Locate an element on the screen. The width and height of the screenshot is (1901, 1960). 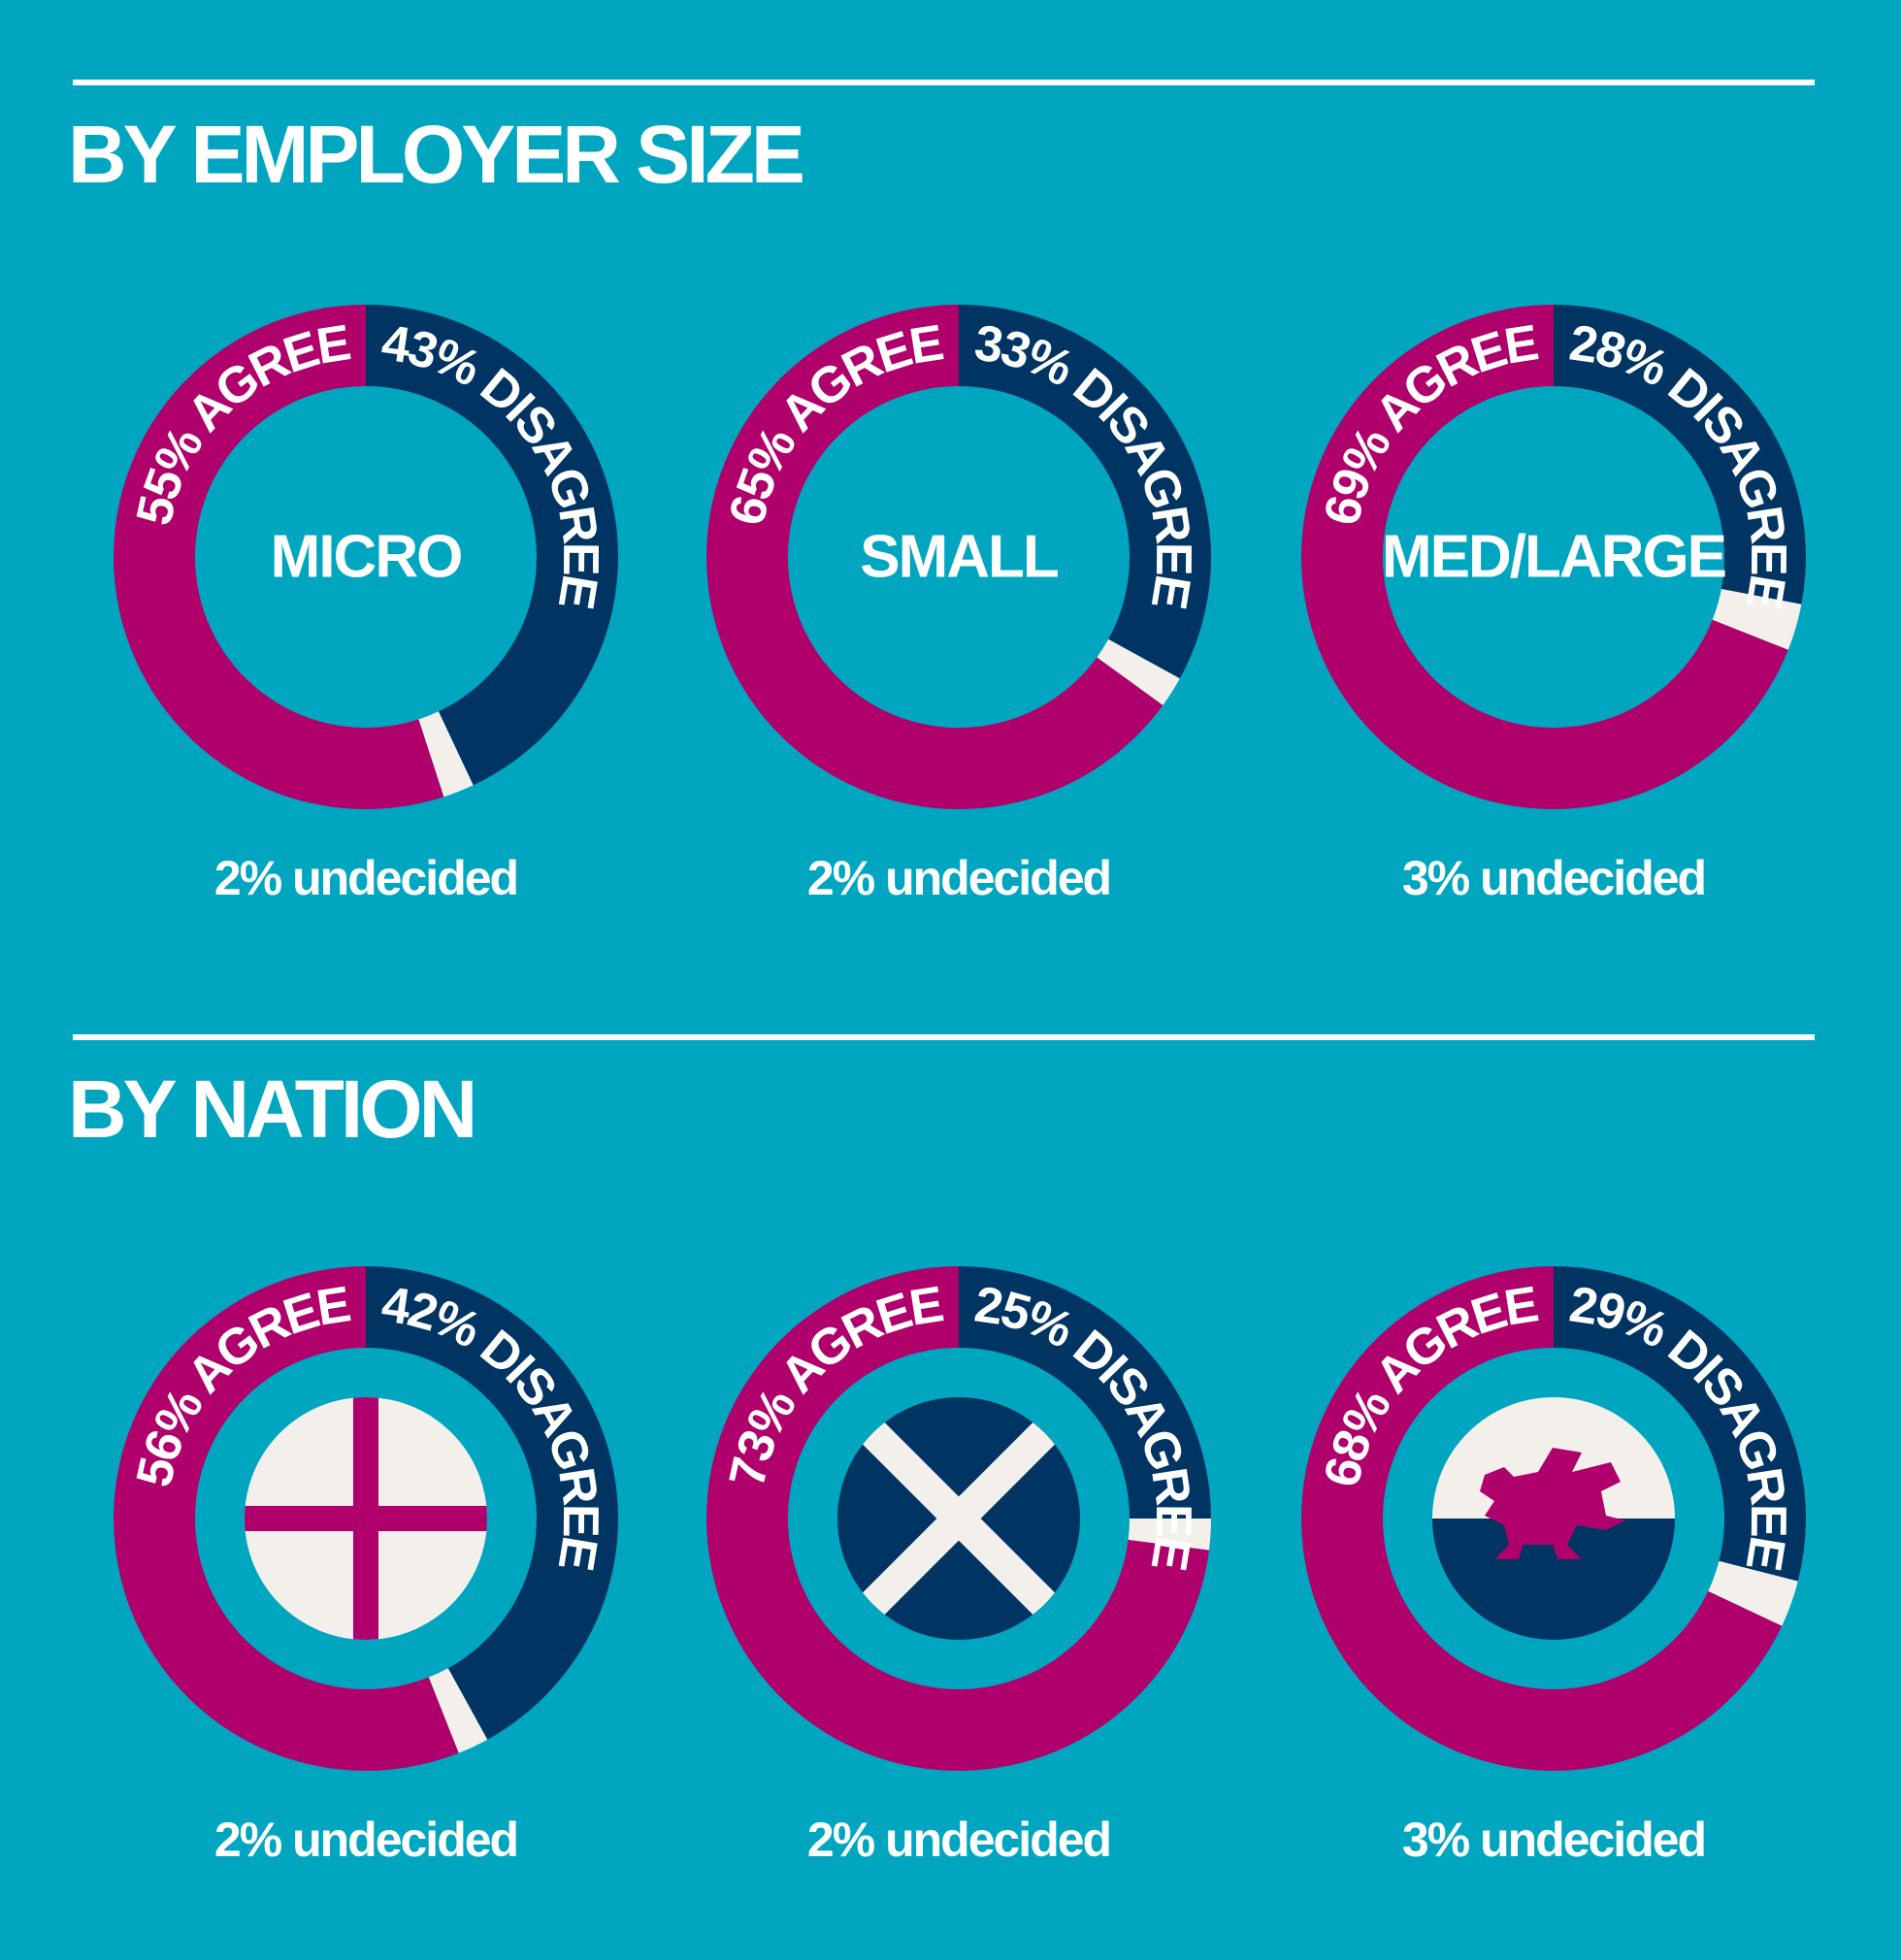
donut-center-label: SMALL is located at coordinates (959, 556).